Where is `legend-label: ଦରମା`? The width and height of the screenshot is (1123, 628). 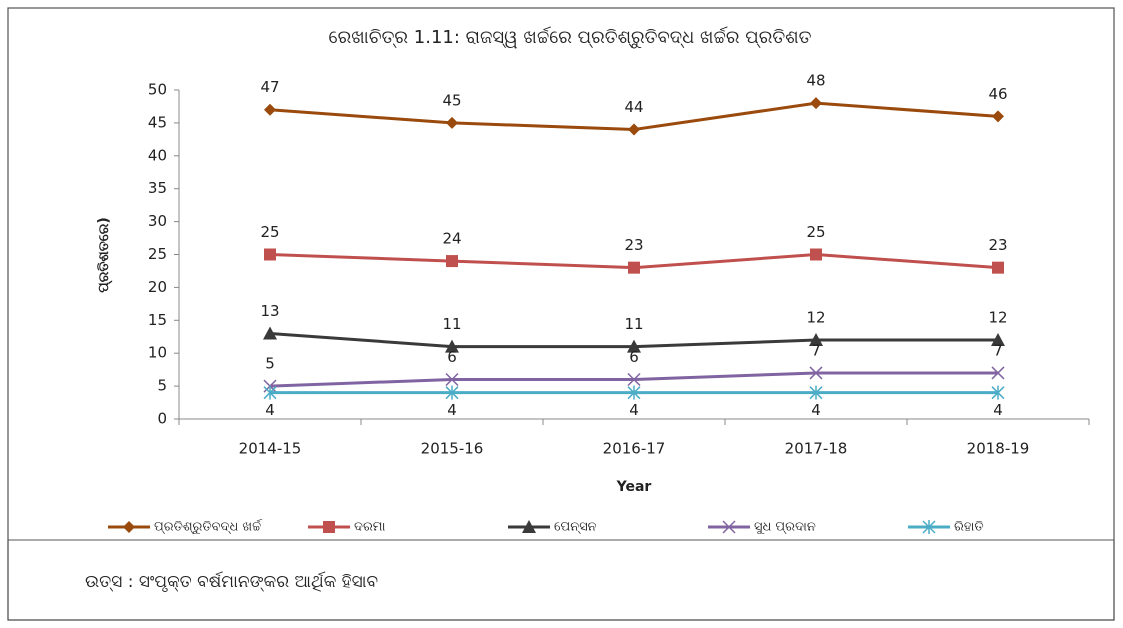
legend-label: ଦରମା is located at coordinates (370, 527).